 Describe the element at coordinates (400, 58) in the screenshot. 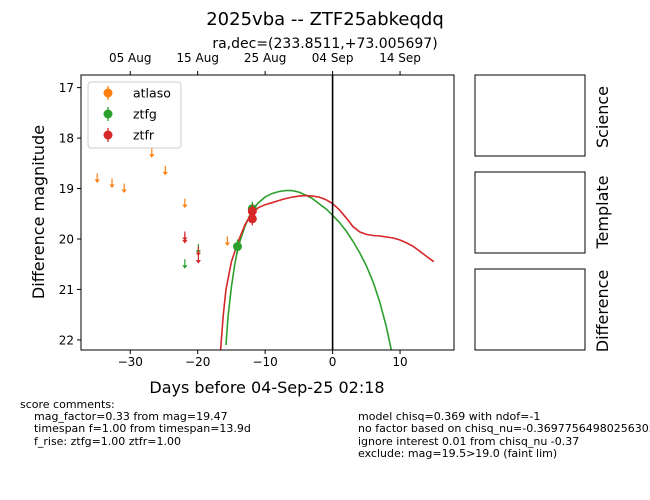

I see `top-tick-label-4: 14 Sep` at that location.